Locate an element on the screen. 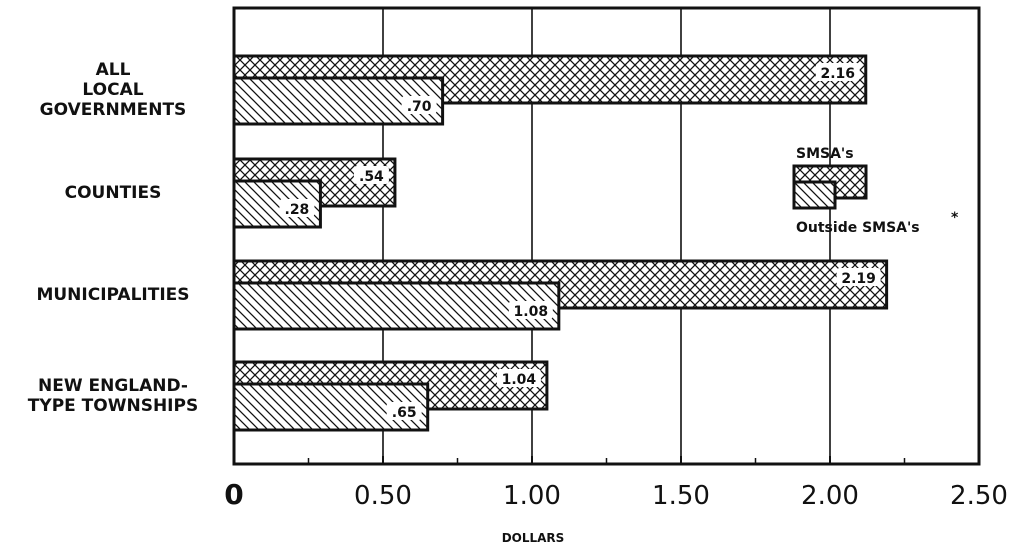 This screenshot has width=1024, height=547. bar-outside-smsa is located at coordinates (396, 306).